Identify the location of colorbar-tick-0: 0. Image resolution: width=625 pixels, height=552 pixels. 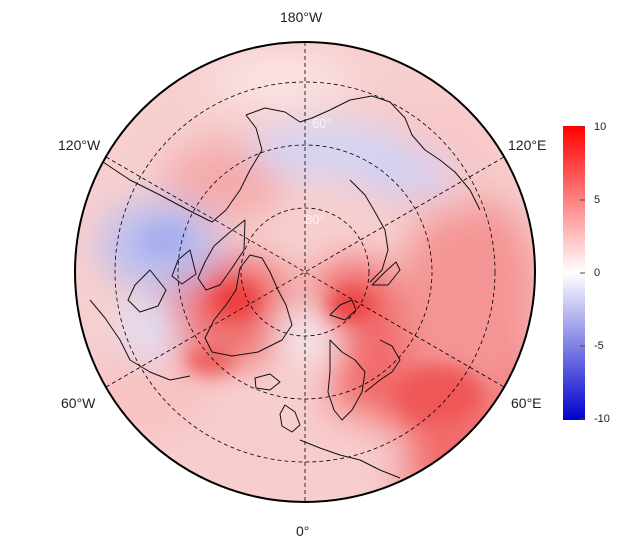
(597, 273).